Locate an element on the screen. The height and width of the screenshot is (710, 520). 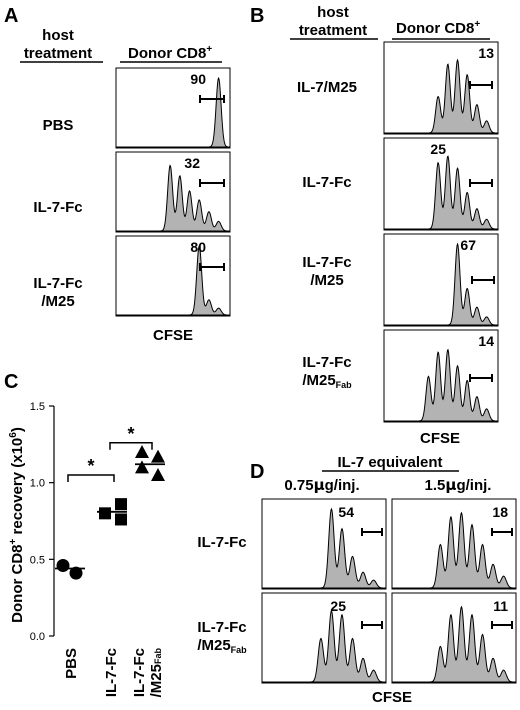
x-tick-label-il7fc: IL-7-Fc is located at coordinates (111, 672).